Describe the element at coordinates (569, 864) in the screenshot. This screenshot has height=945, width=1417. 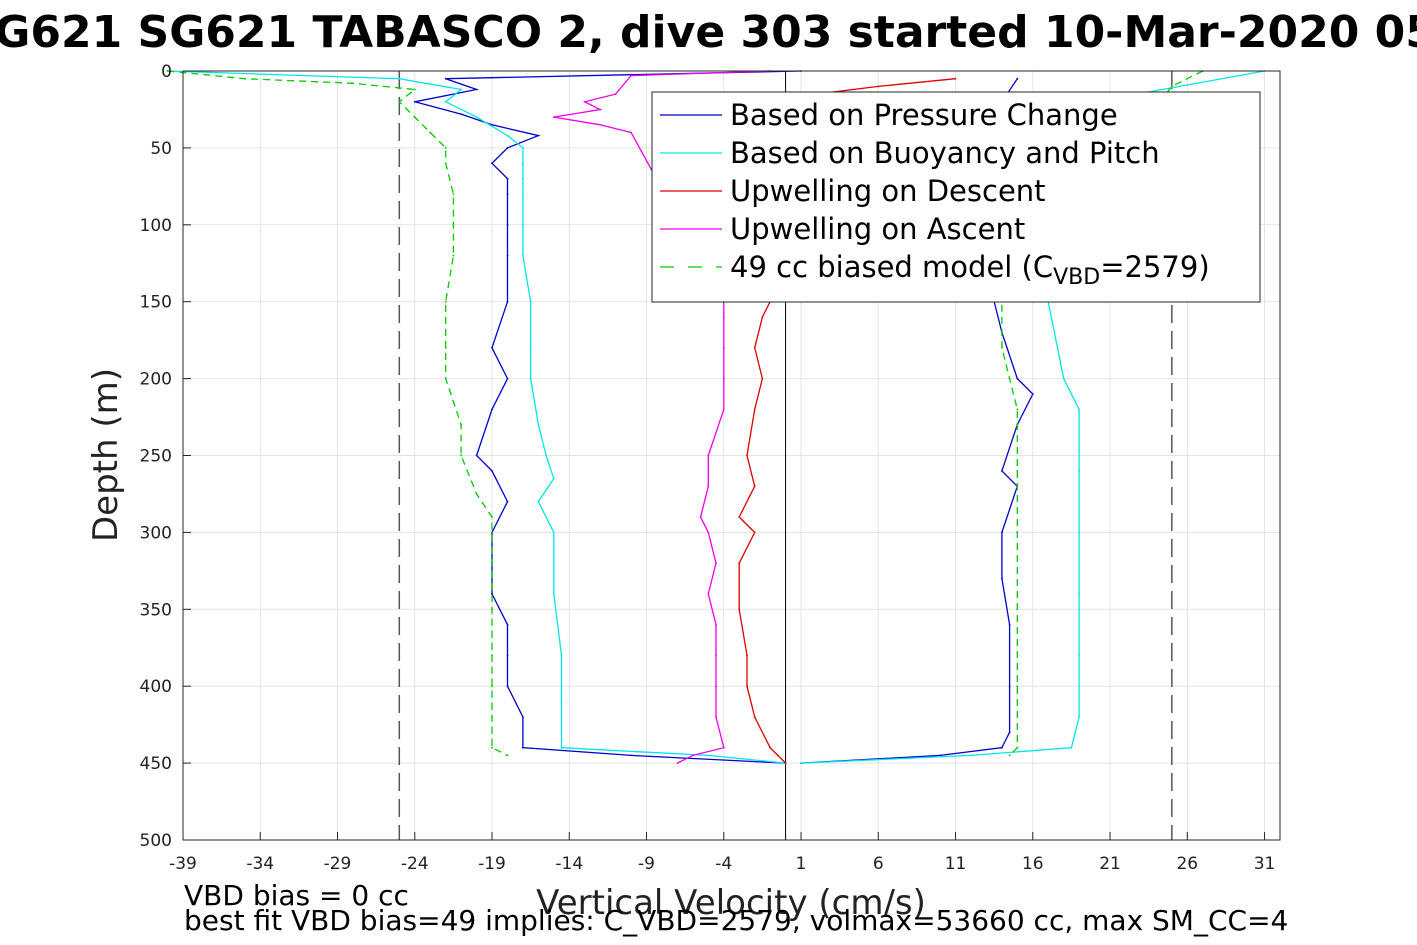
I see `x-tick-label: -14` at that location.